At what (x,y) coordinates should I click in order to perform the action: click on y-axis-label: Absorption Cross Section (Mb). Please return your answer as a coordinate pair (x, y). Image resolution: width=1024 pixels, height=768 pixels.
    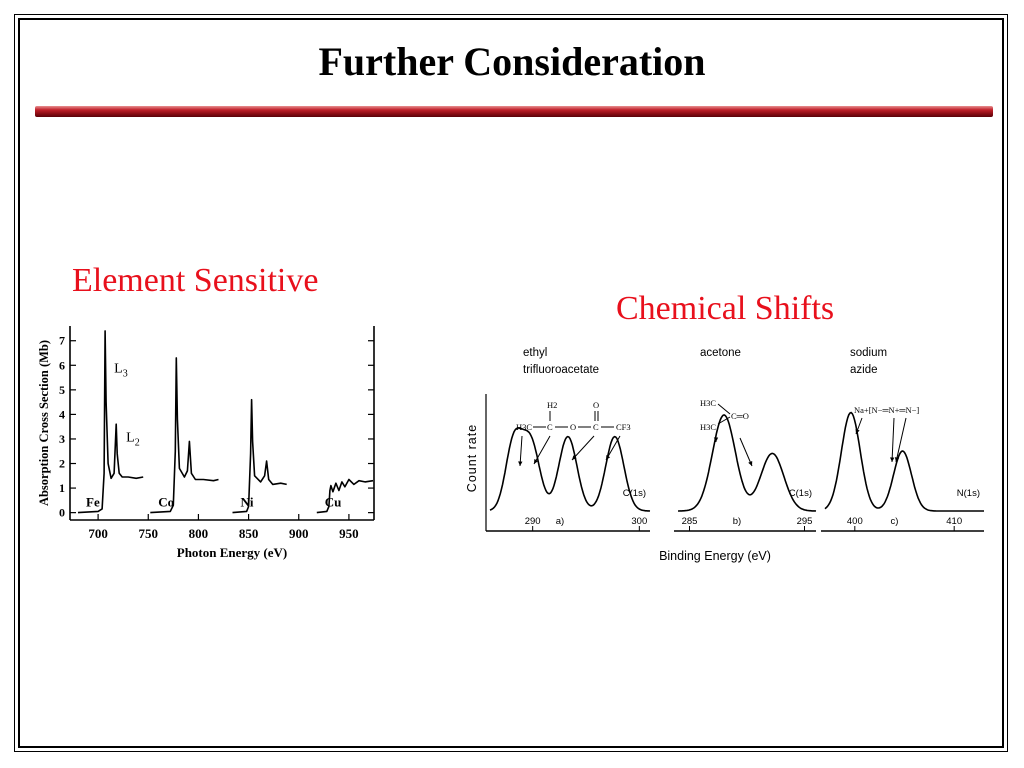
    Looking at the image, I should click on (44, 423).